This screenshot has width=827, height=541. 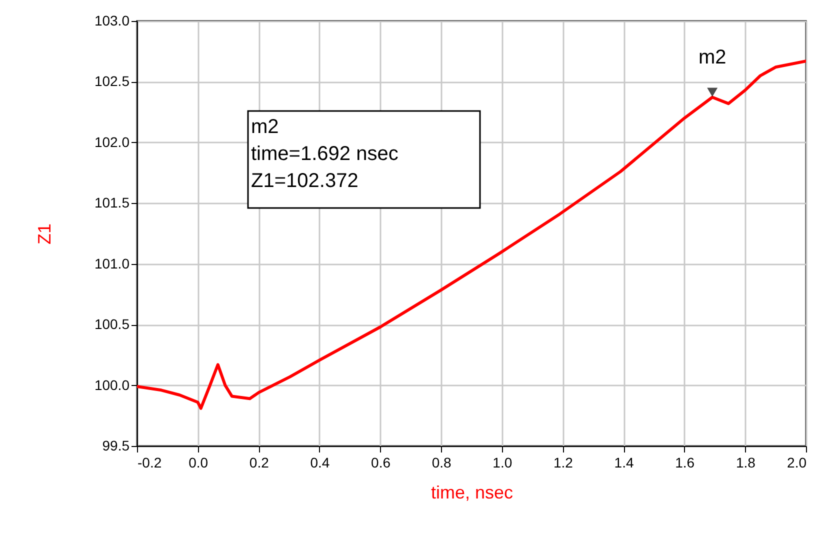 What do you see at coordinates (116, 446) in the screenshot?
I see `y-tick-label: 99.5` at bounding box center [116, 446].